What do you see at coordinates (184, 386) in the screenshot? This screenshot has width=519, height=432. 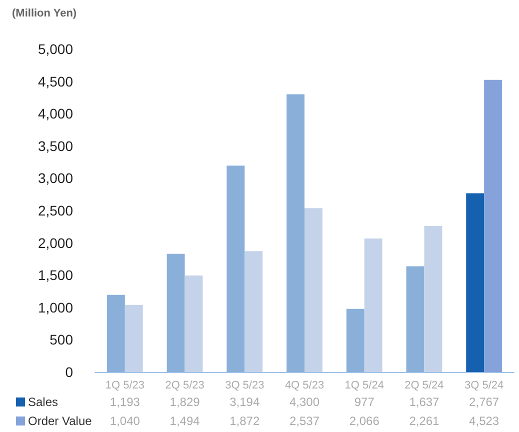 I see `x-tick-label: 2Q 5/23` at bounding box center [184, 386].